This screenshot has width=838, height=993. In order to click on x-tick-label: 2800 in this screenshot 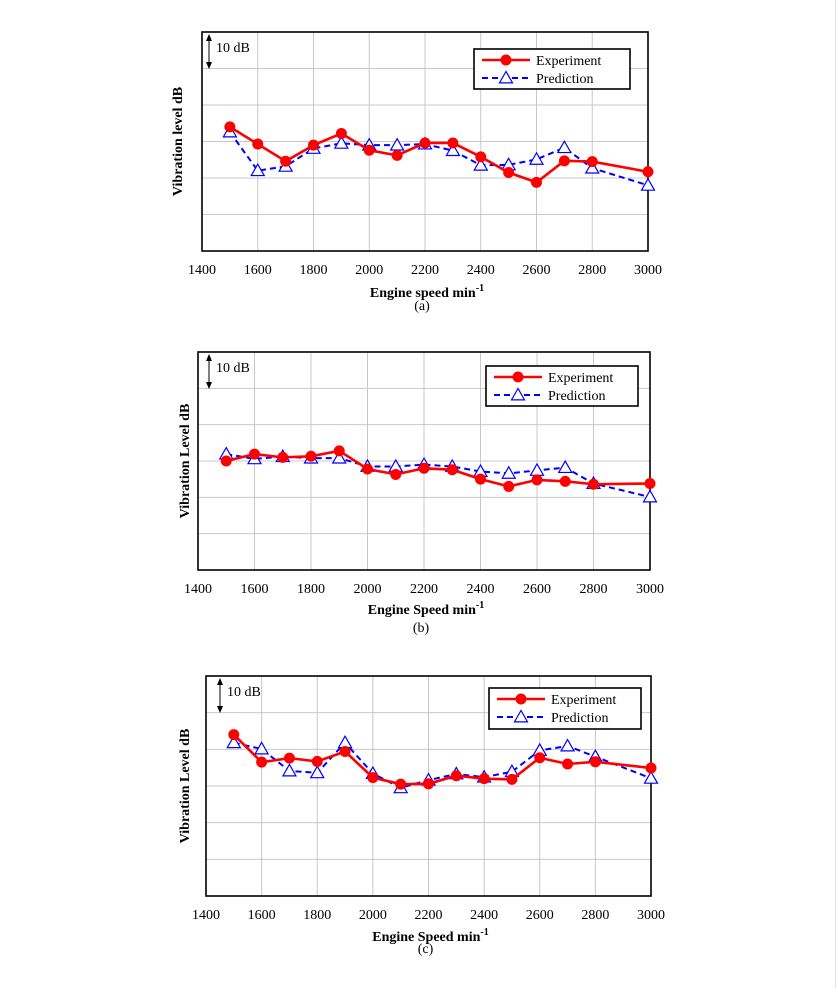, I will do `click(595, 915)`.